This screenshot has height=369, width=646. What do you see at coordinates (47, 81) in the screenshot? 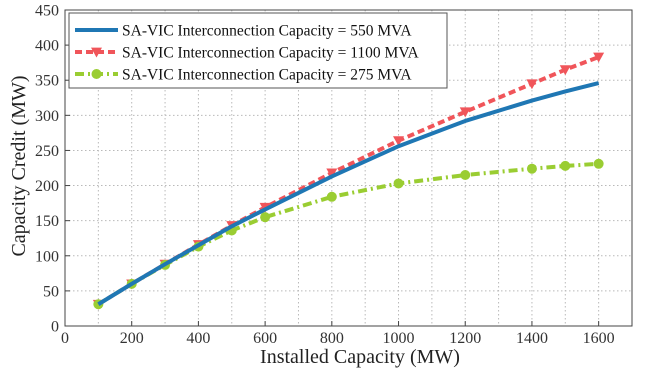
I see `y-tick-label: 350` at bounding box center [47, 81].